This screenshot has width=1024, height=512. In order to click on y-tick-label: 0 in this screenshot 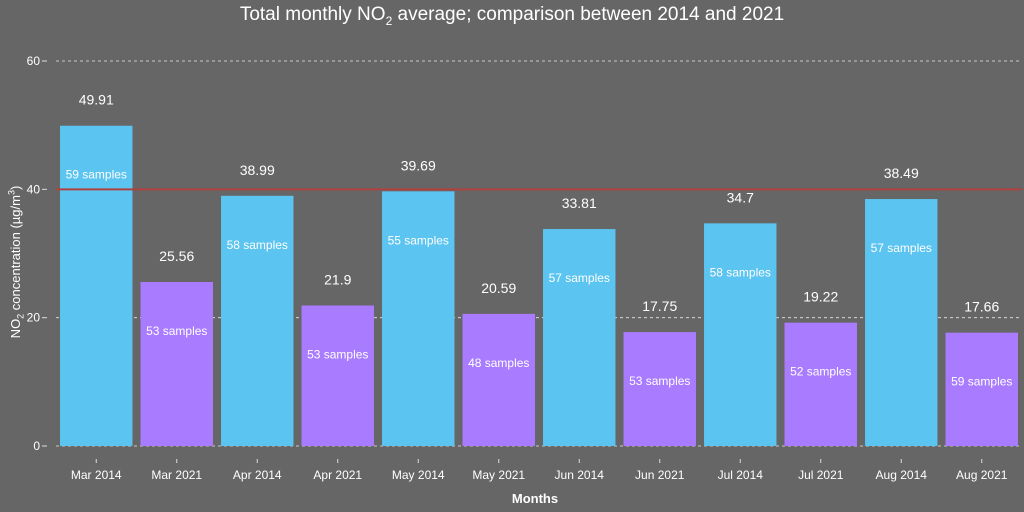, I will do `click(36, 446)`.